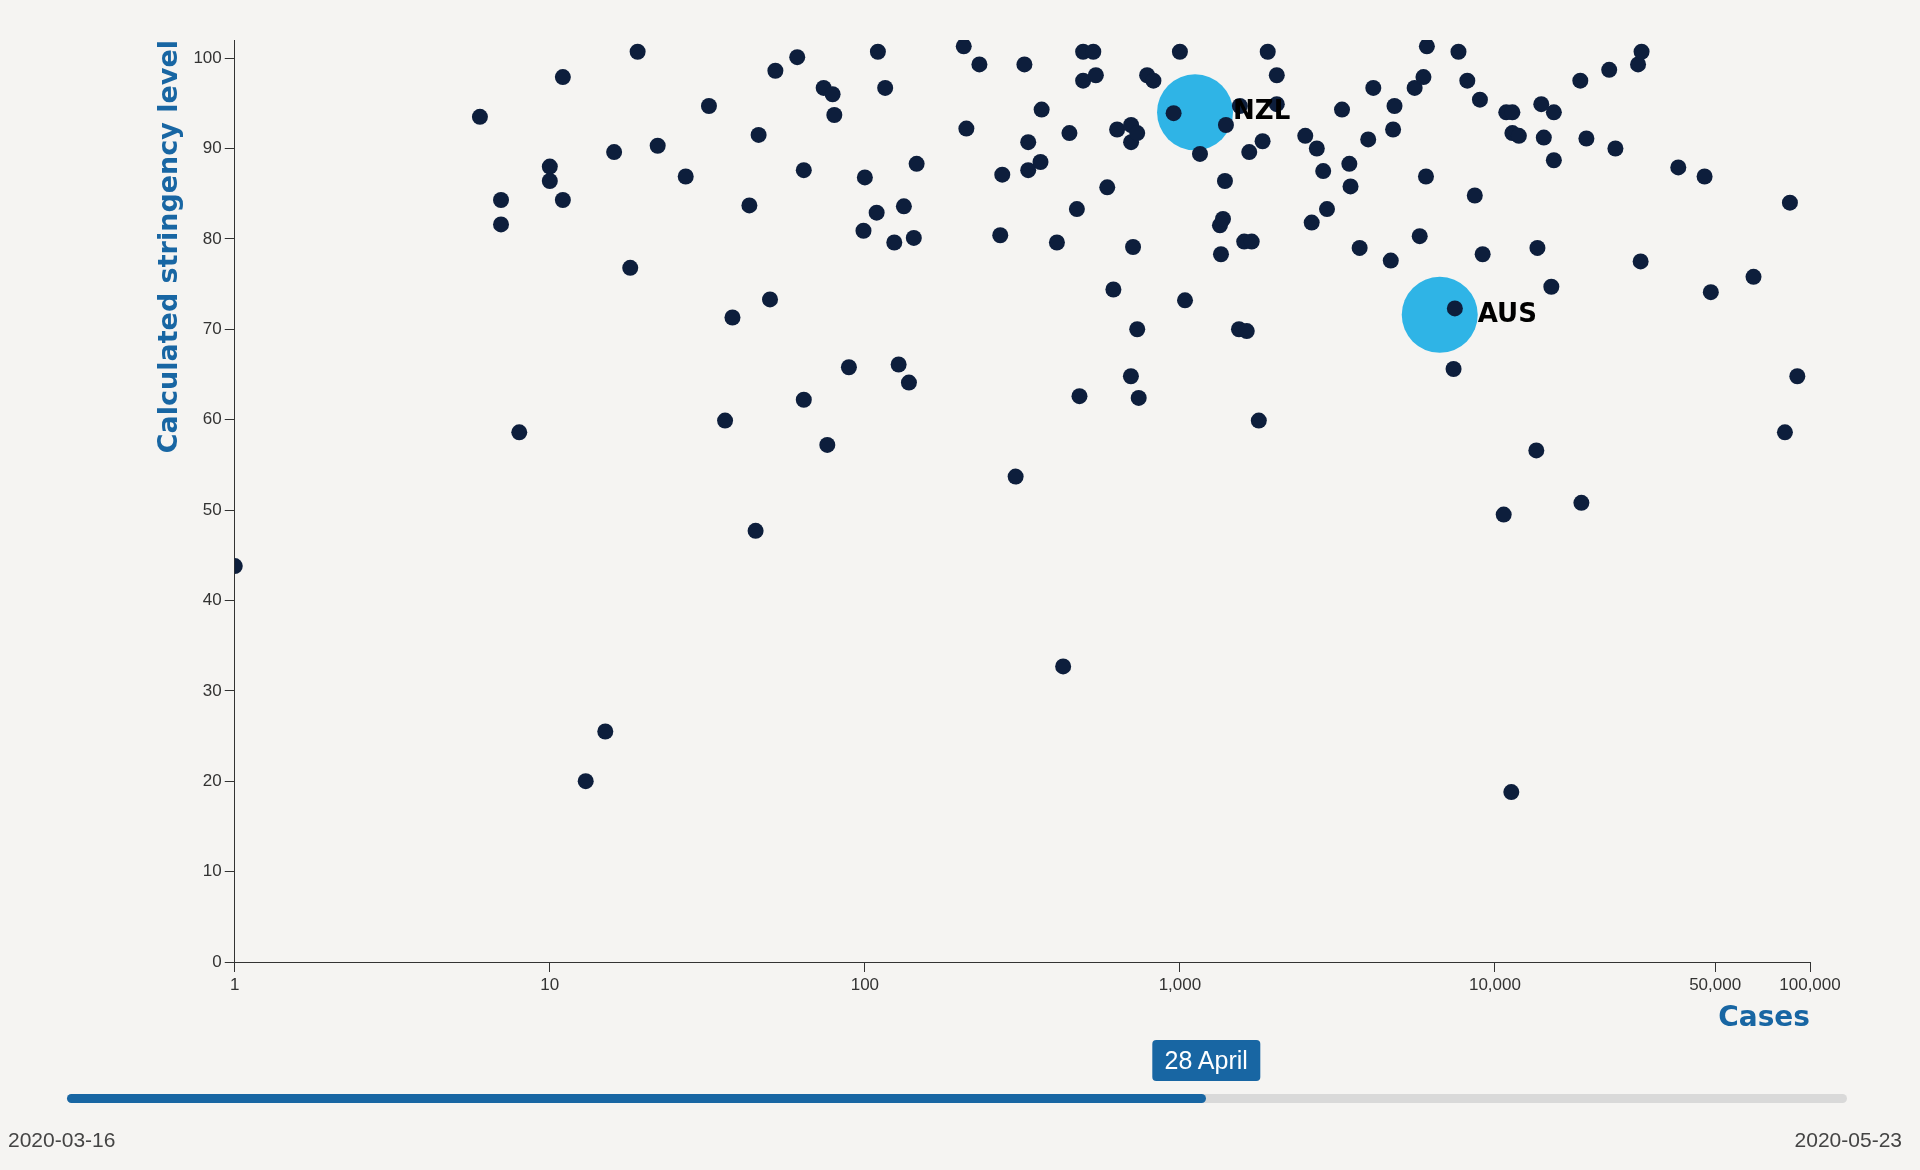 The height and width of the screenshot is (1170, 1920). Describe the element at coordinates (1810, 984) in the screenshot. I see `x-tick-label: 100,000` at that location.